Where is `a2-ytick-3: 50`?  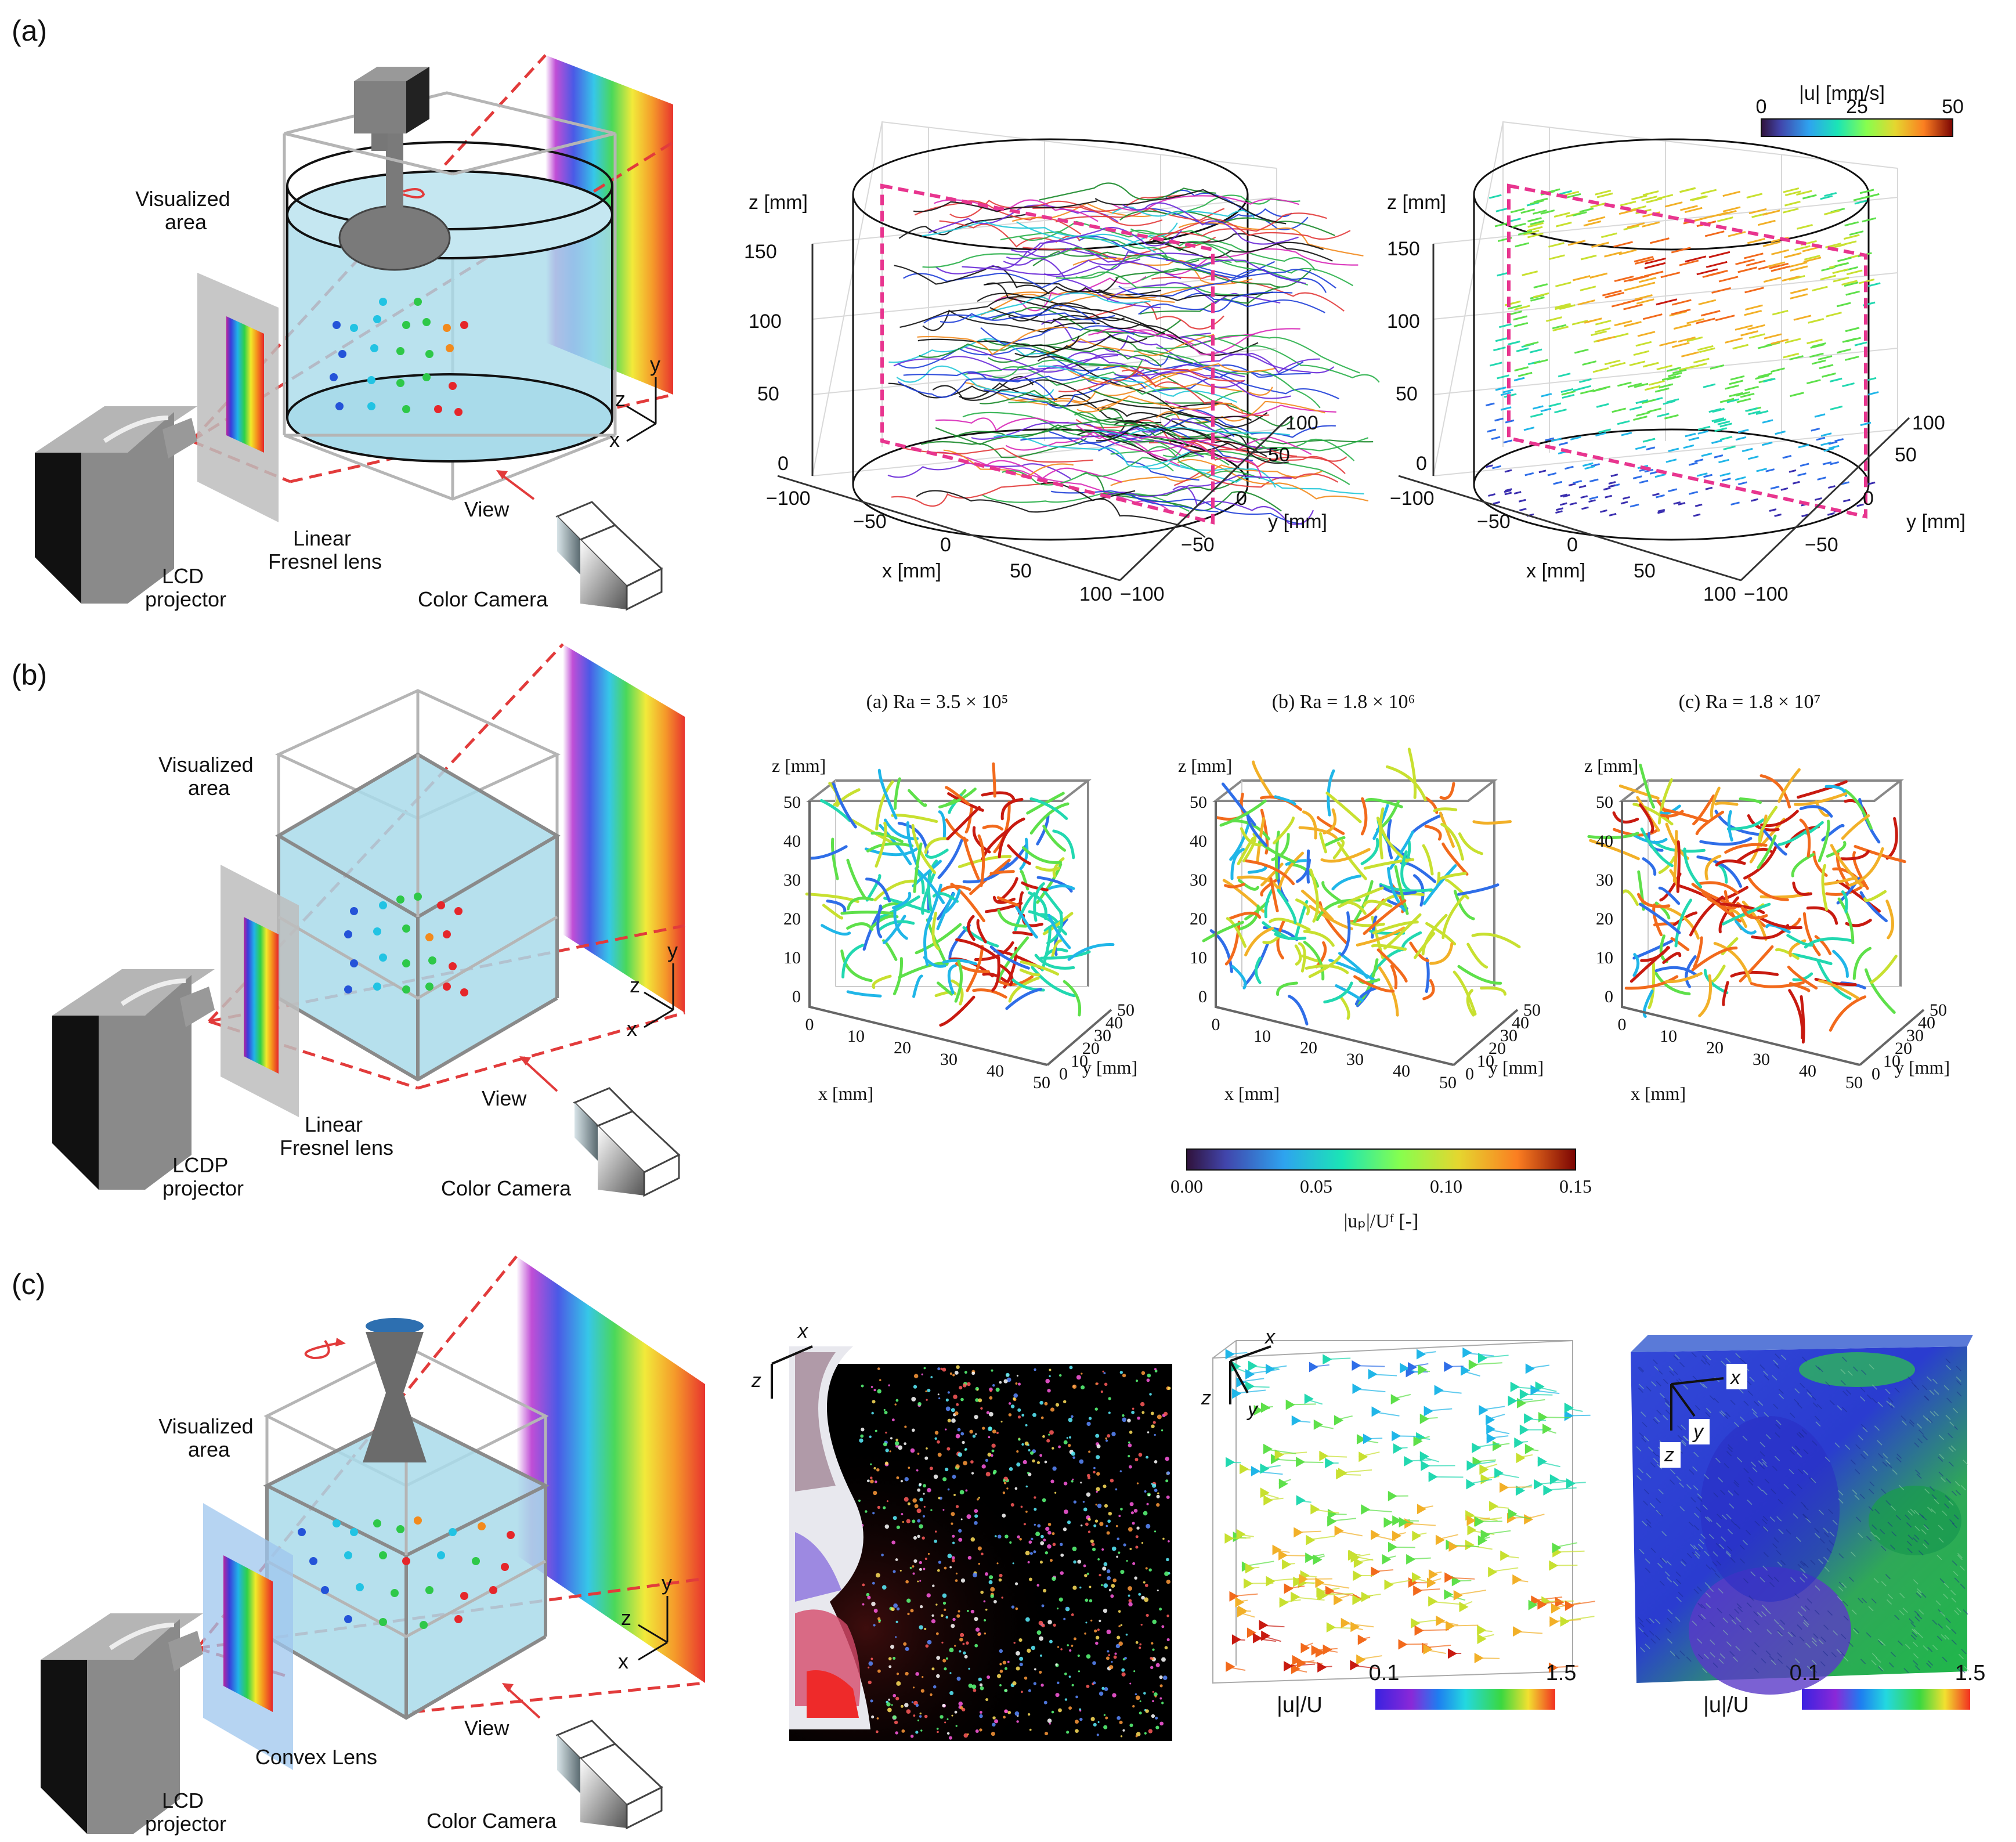 a2-ytick-3: 50 is located at coordinates (1906, 455).